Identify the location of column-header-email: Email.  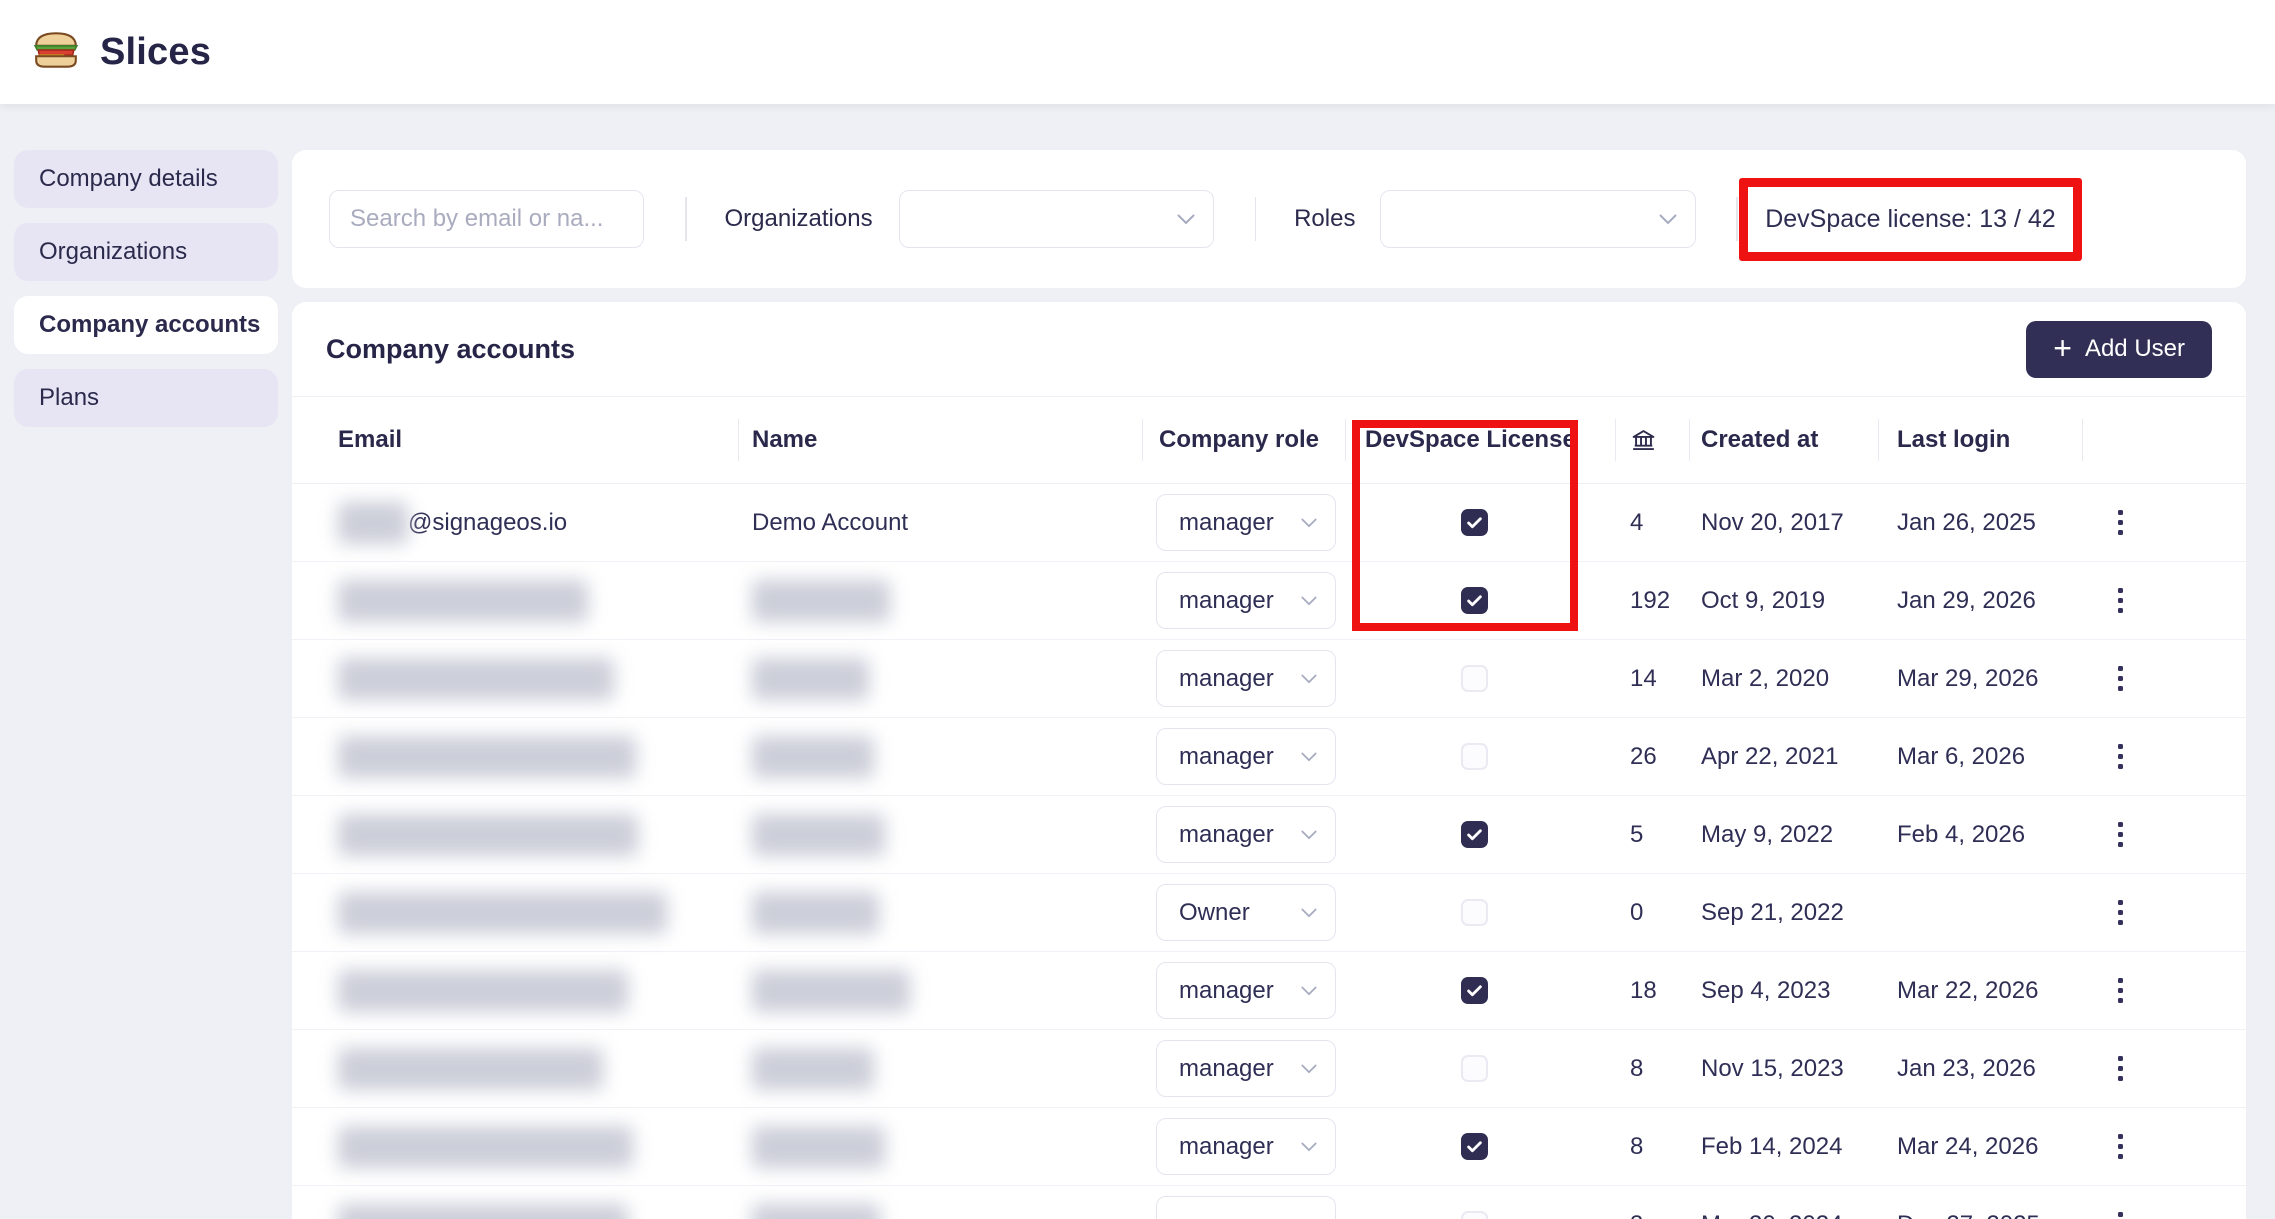
(370, 439).